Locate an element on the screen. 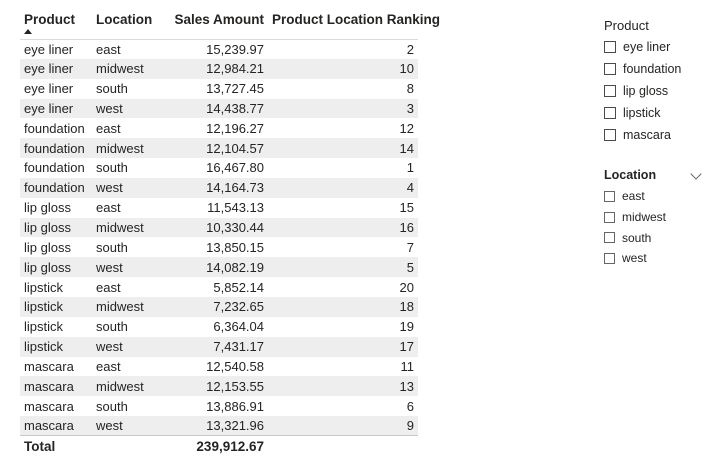 This screenshot has height=468, width=716. table-row: mascara south 13,886.91 6 is located at coordinates (219, 406).